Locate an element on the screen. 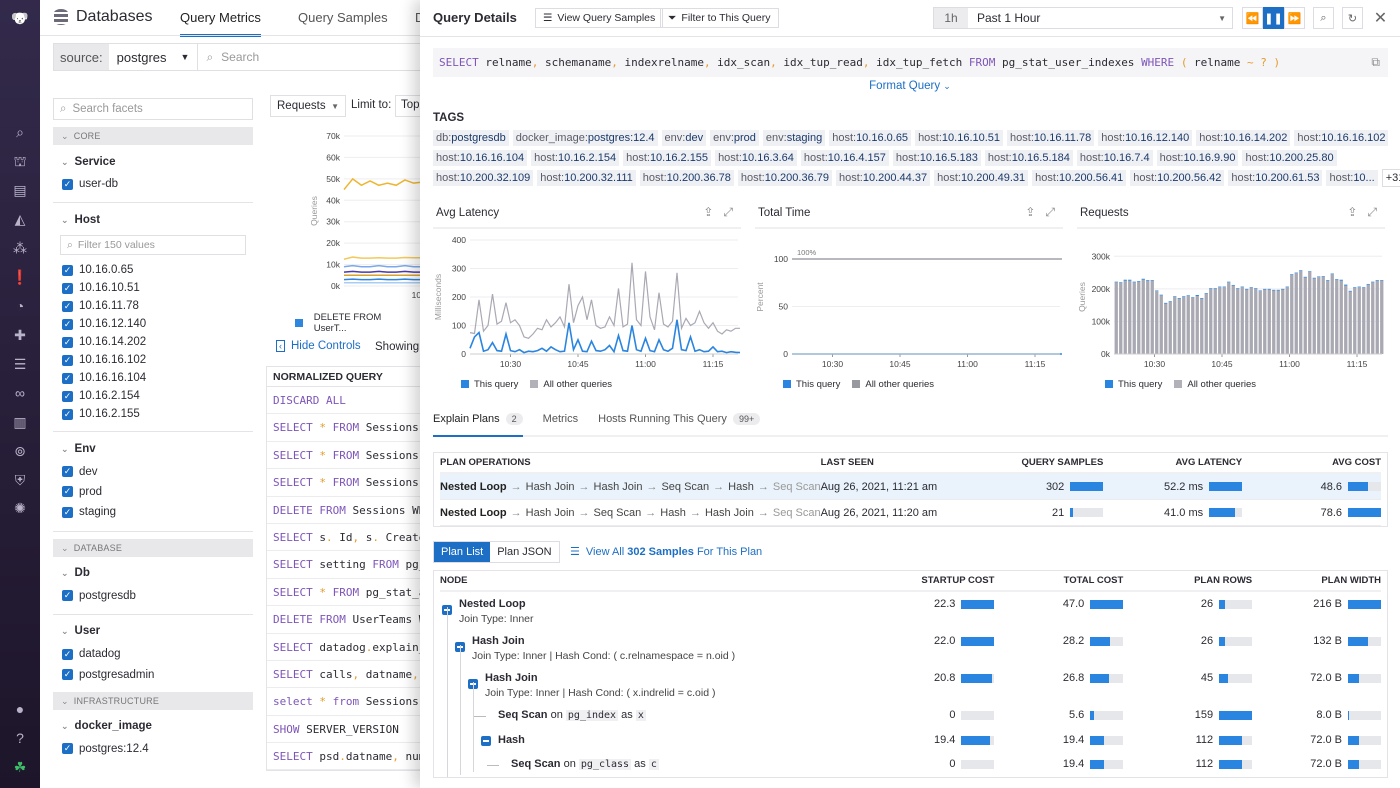  facet-value: ✓ 10.16.16.104 is located at coordinates (153, 378).